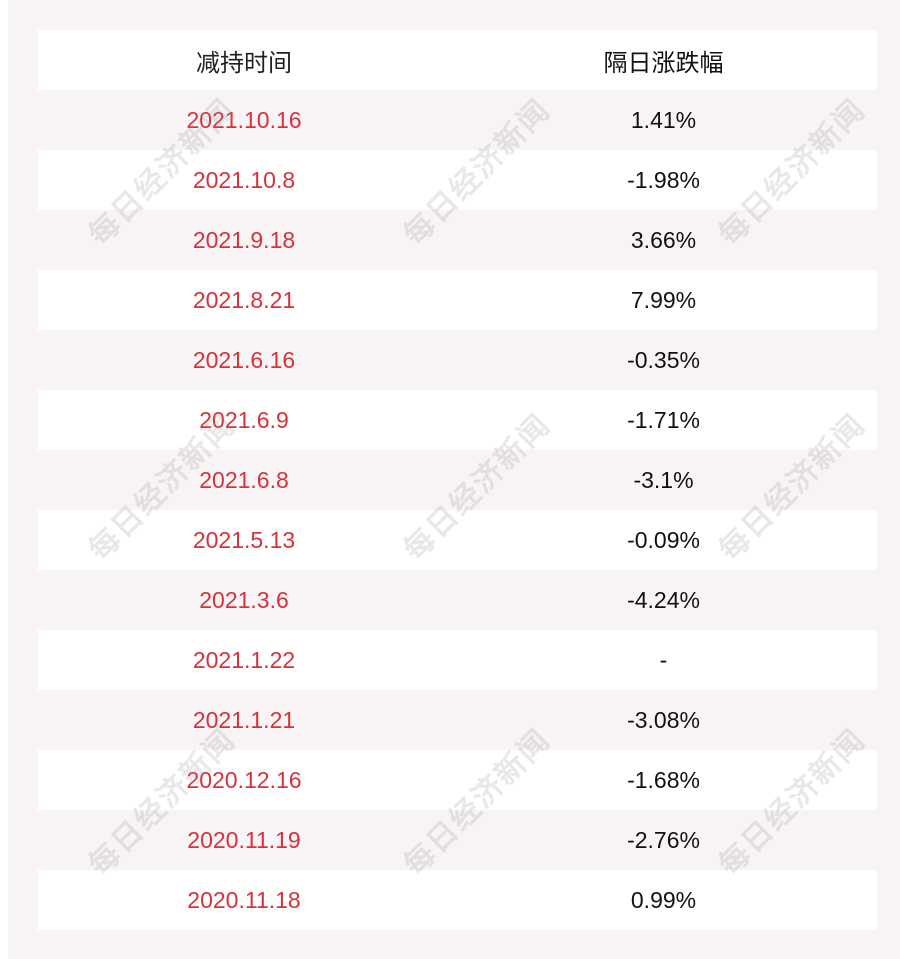 This screenshot has height=959, width=900. Describe the element at coordinates (244, 599) in the screenshot. I see `date-cell: 2021.3.6` at that location.